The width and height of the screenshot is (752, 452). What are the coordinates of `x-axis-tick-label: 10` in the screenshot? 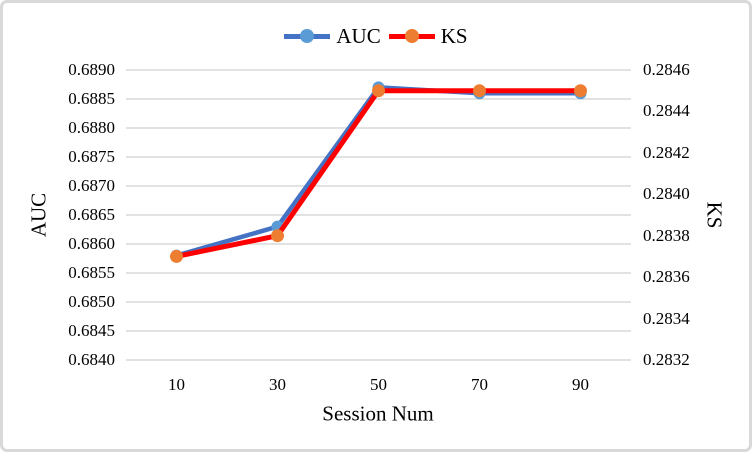 It's located at (176, 384).